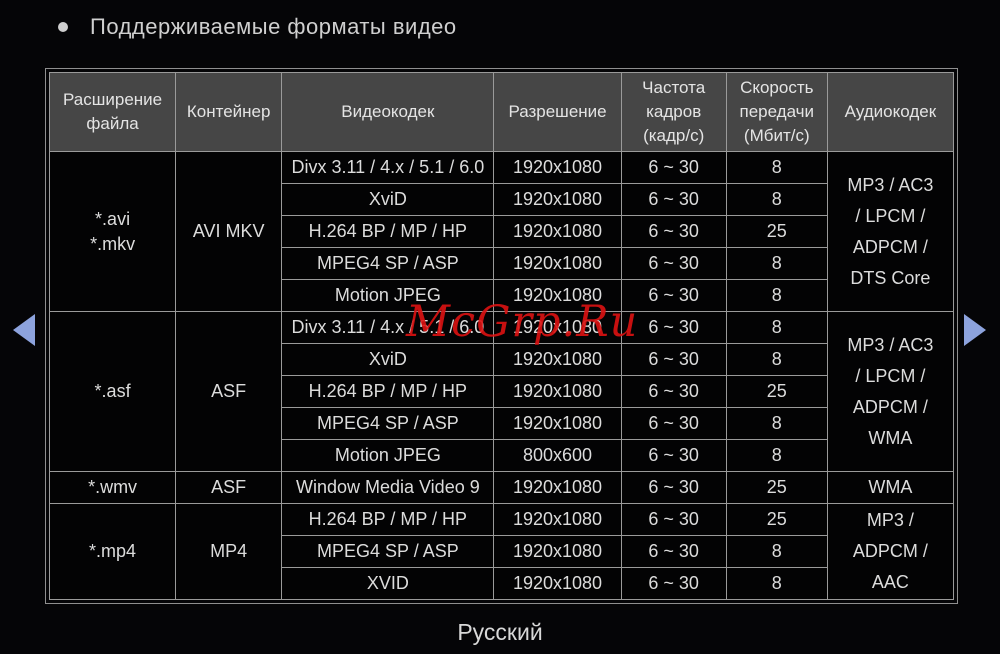 The height and width of the screenshot is (654, 1000). I want to click on page-title-row: Поддерживаемые форматы видео, so click(257, 27).